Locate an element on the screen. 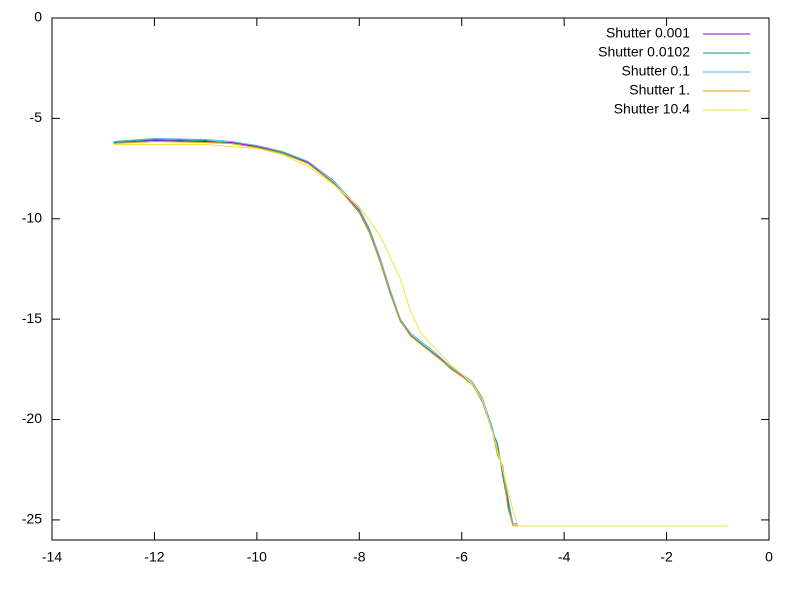 This screenshot has width=800, height=600. x-tick-label: -2 is located at coordinates (666, 557).